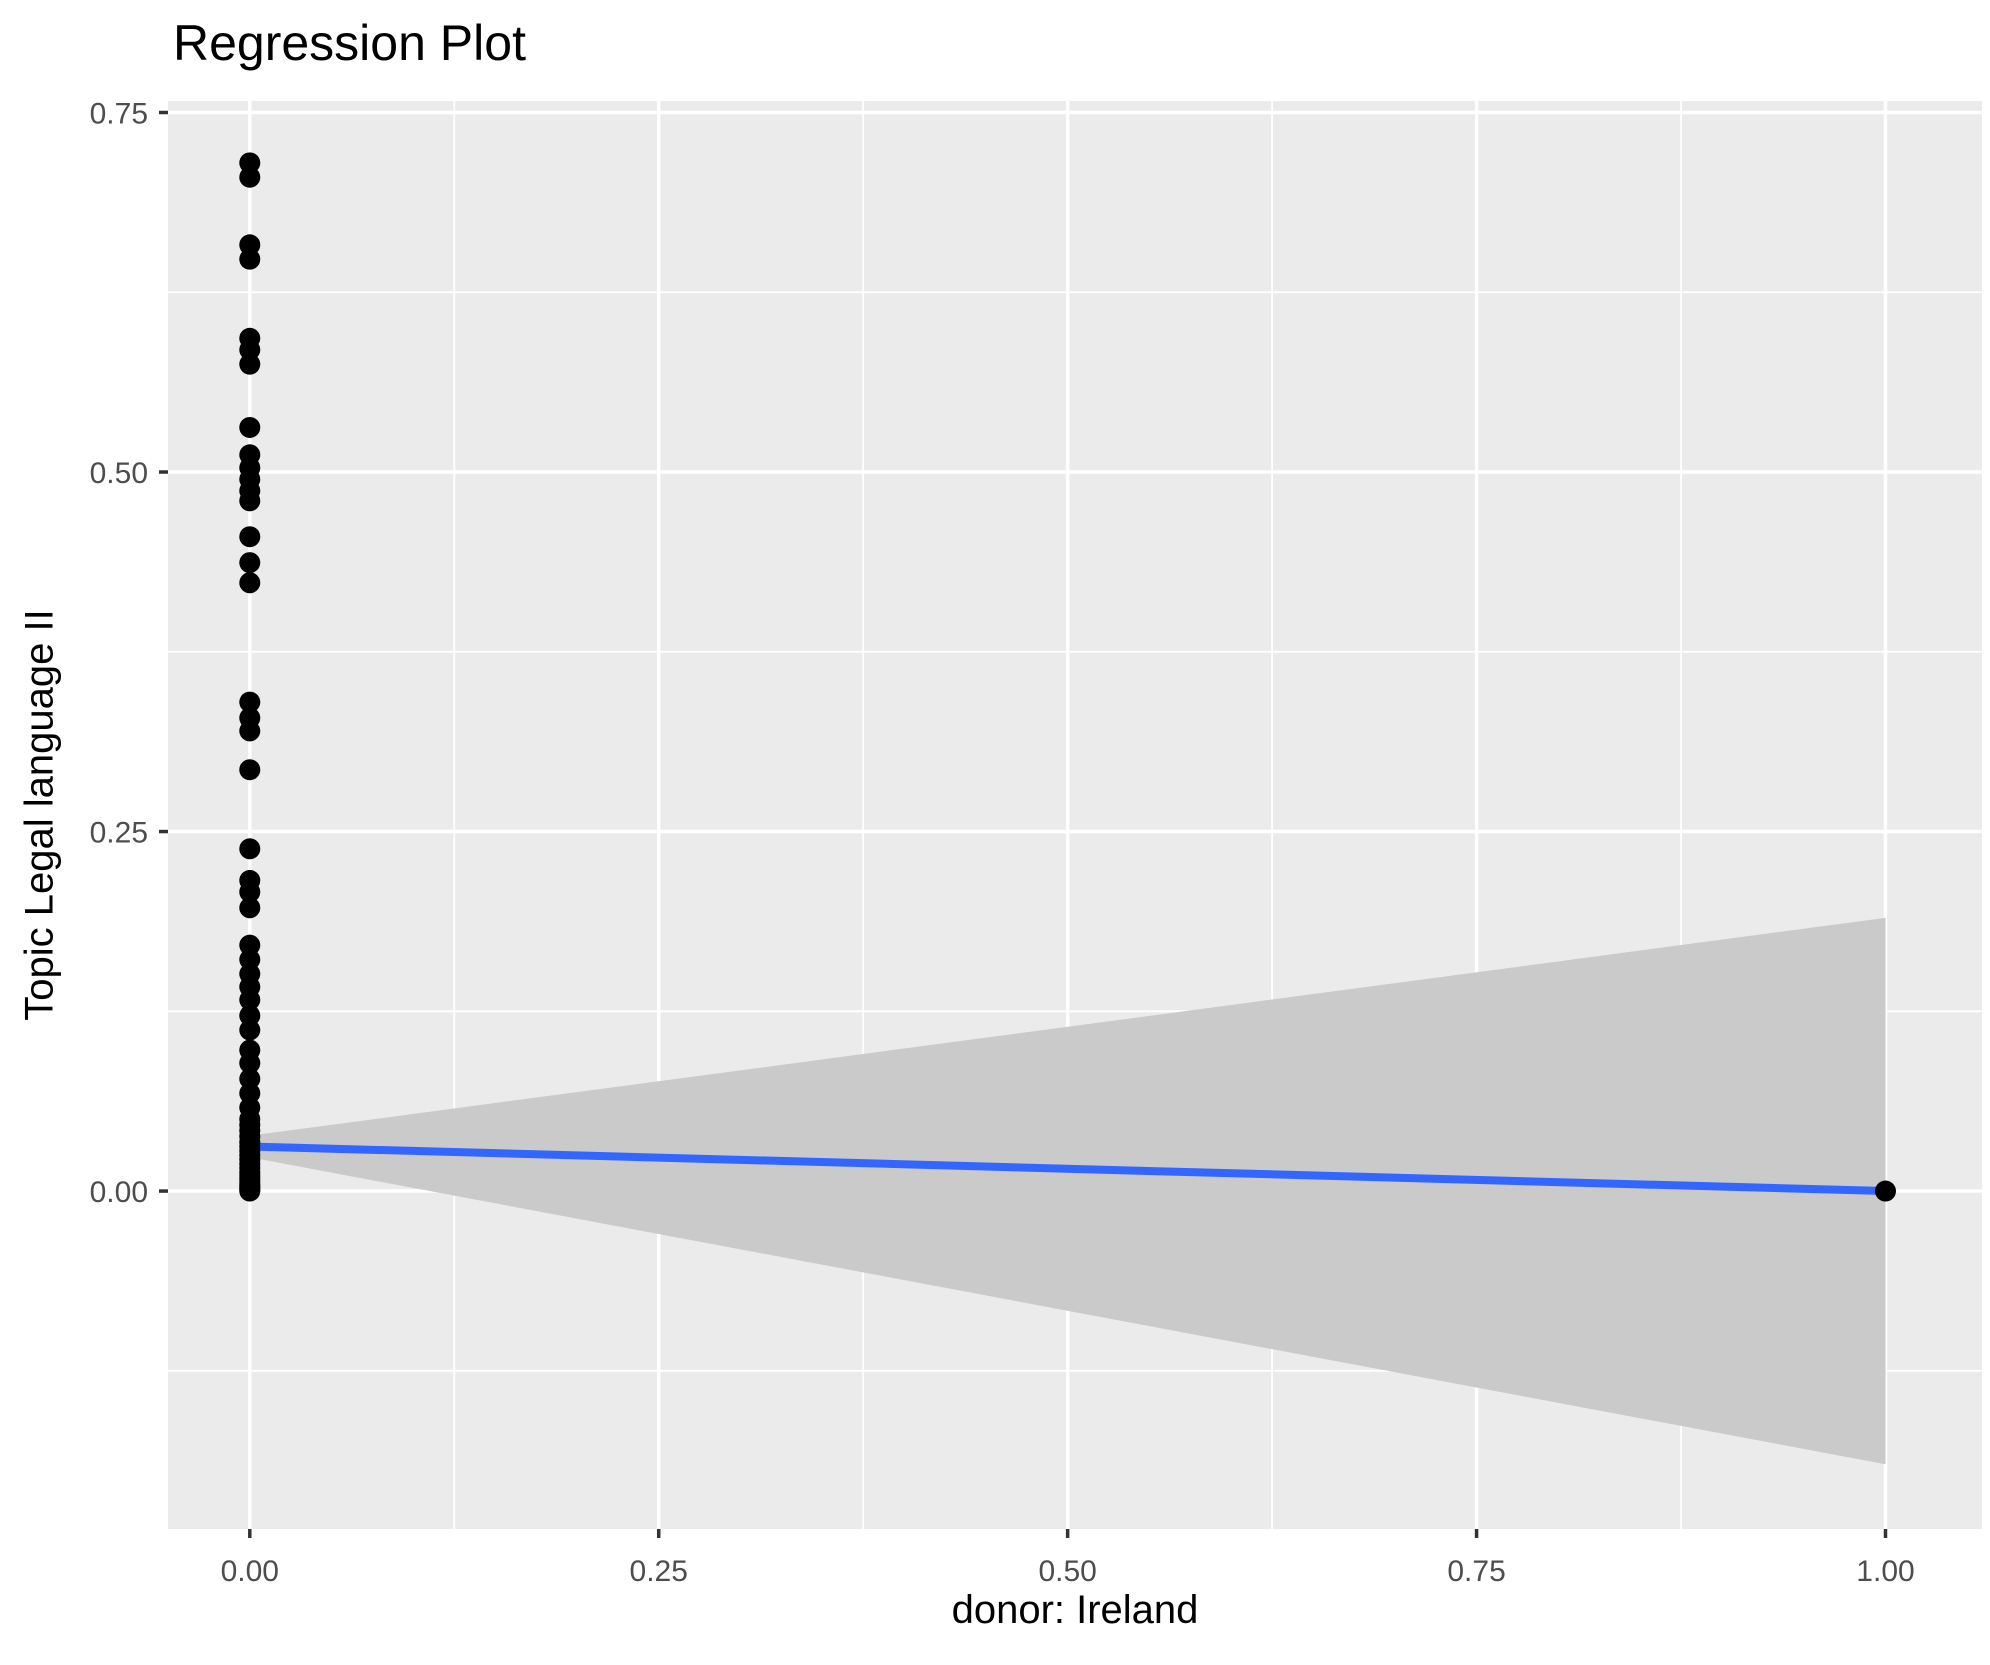 The width and height of the screenshot is (1990, 1665). Describe the element at coordinates (1075, 1610) in the screenshot. I see `x-axis-title: donor: Ireland` at that location.